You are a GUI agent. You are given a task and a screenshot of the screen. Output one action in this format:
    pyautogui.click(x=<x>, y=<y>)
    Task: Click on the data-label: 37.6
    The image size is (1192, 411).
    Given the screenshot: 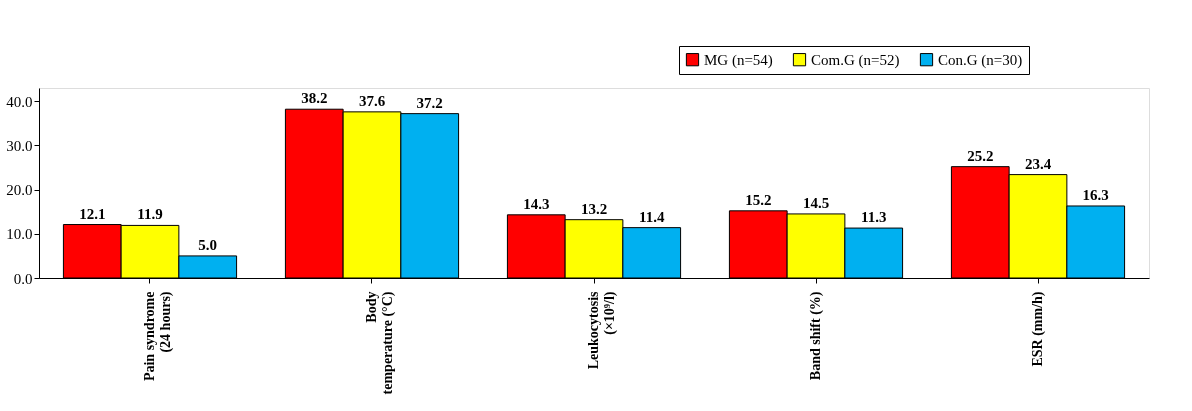 What is the action you would take?
    pyautogui.click(x=372, y=100)
    